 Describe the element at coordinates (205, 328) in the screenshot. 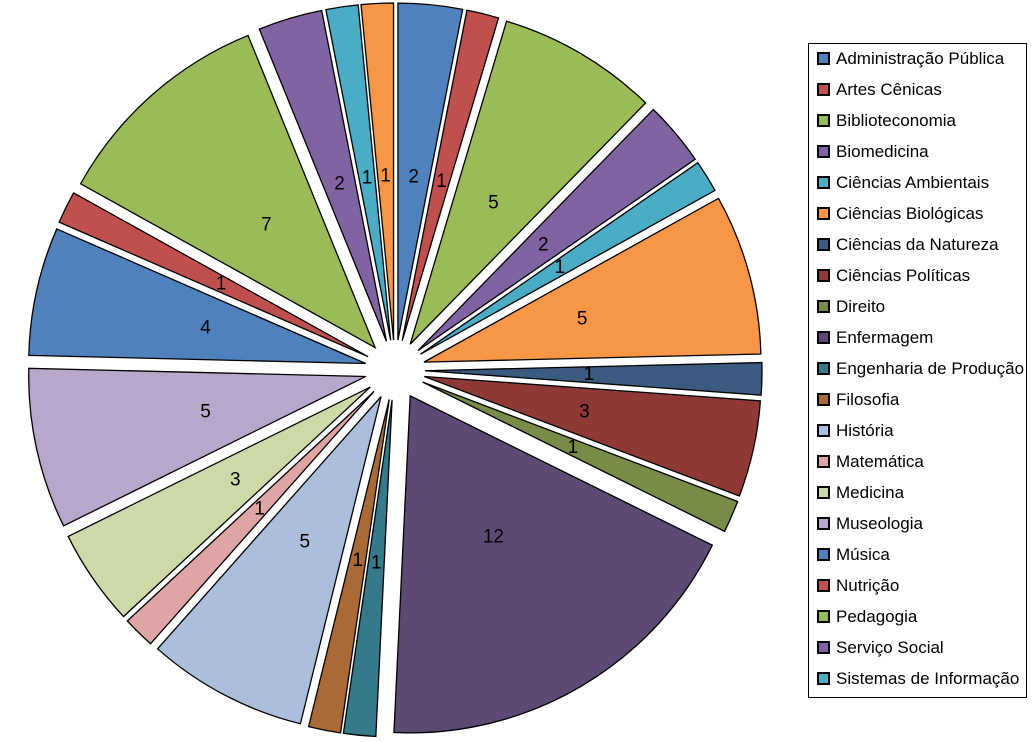

I see `svg-text: 4` at that location.